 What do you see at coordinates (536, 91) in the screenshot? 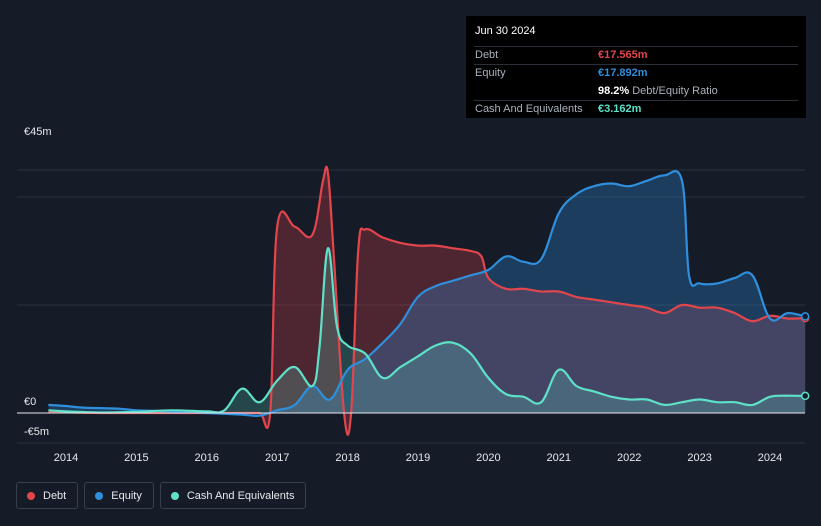
I see `tooltip-label` at bounding box center [536, 91].